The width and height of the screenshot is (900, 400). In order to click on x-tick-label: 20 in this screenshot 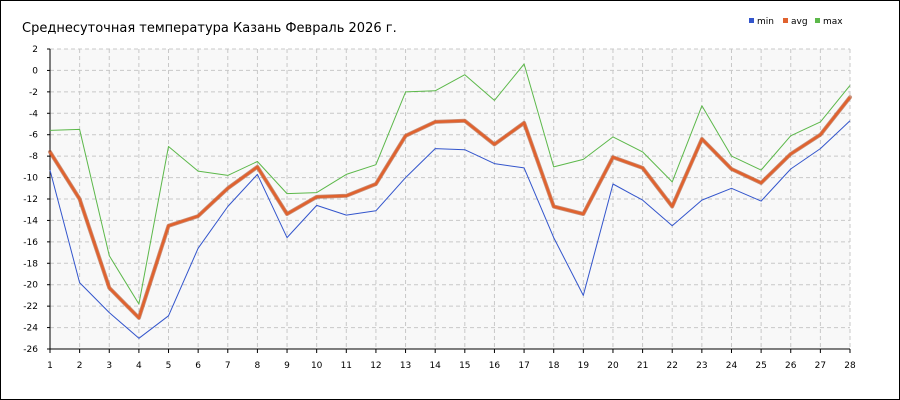, I will do `click(613, 366)`.